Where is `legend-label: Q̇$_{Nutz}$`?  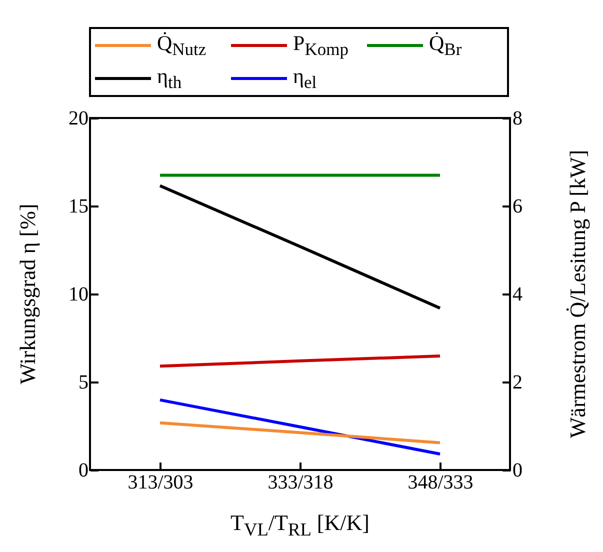 legend-label: Q̇$_{Nutz}$ is located at coordinates (181, 45).